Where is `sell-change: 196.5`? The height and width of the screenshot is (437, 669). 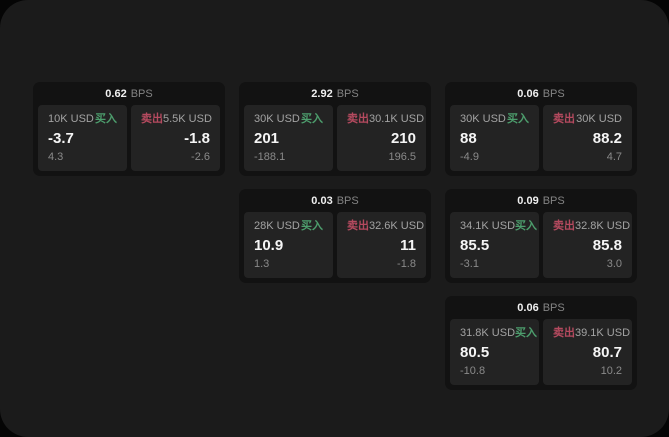
sell-change: 196.5 is located at coordinates (402, 157).